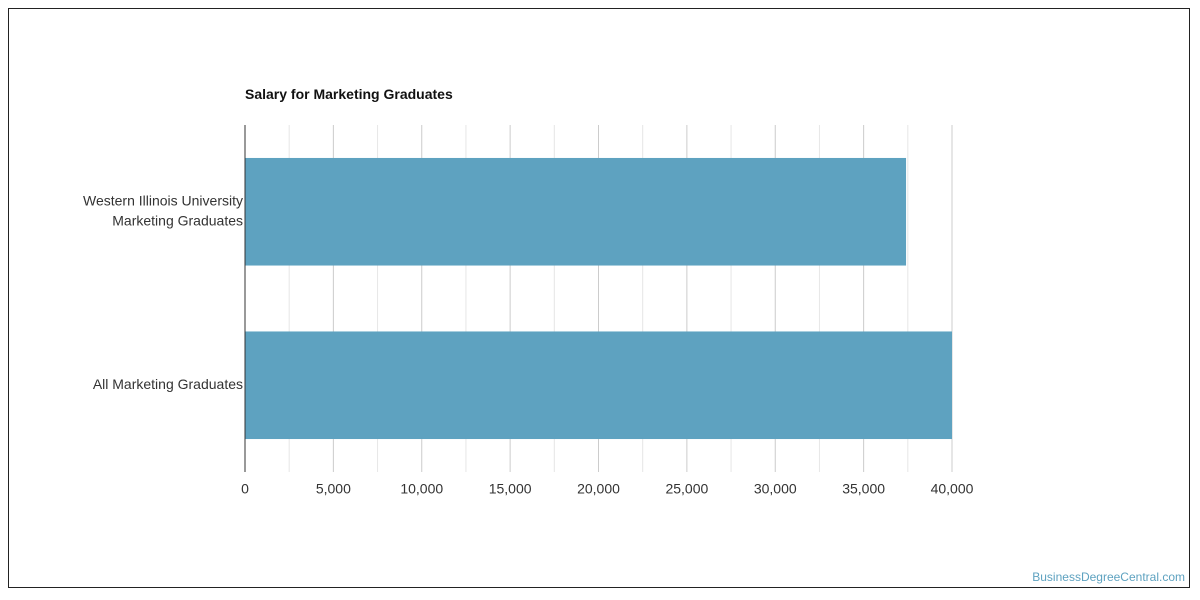 Image resolution: width=1200 pixels, height=600 pixels. Describe the element at coordinates (686, 489) in the screenshot. I see `x-tick-label: 25,000` at that location.